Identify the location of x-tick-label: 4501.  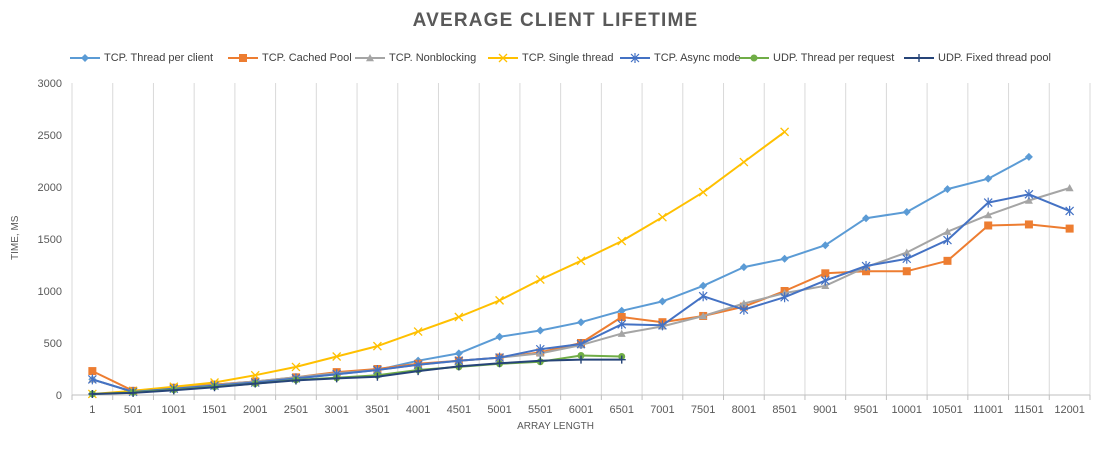
(459, 410).